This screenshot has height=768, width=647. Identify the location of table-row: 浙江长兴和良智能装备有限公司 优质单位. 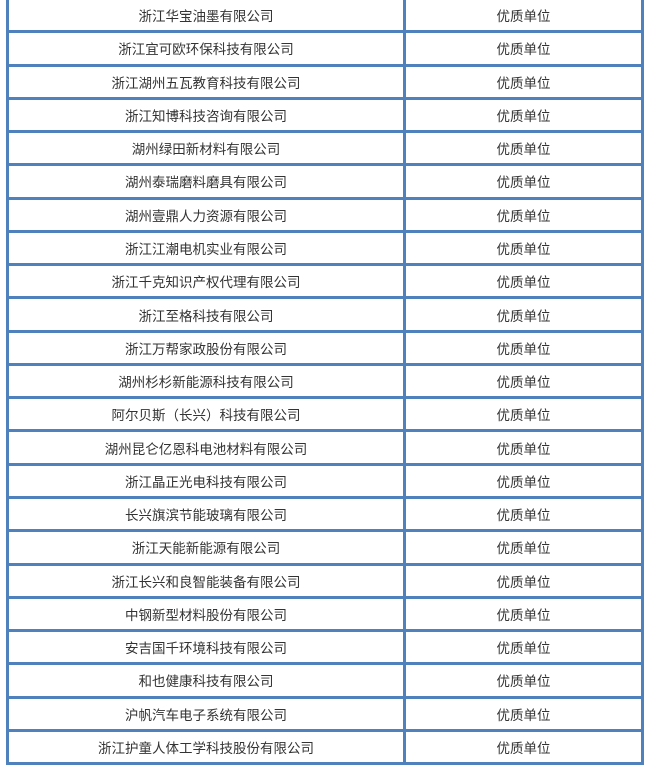
(325, 582).